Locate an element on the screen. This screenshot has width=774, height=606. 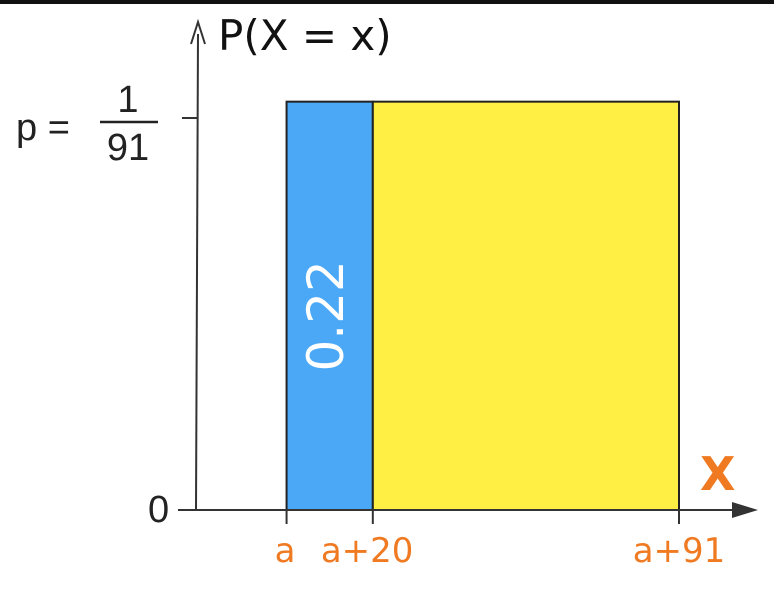
y-axis is located at coordinates (197, 272).